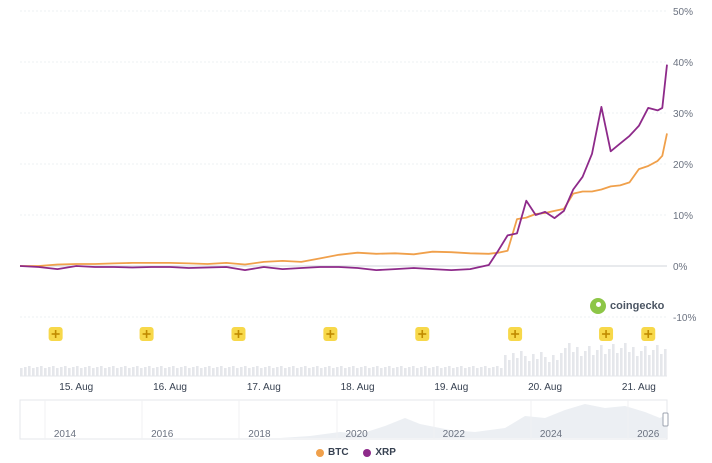  I want to click on y-axis-ticks: 50% 40% 30% 20% 10% 0% -10%, so click(684, 165).